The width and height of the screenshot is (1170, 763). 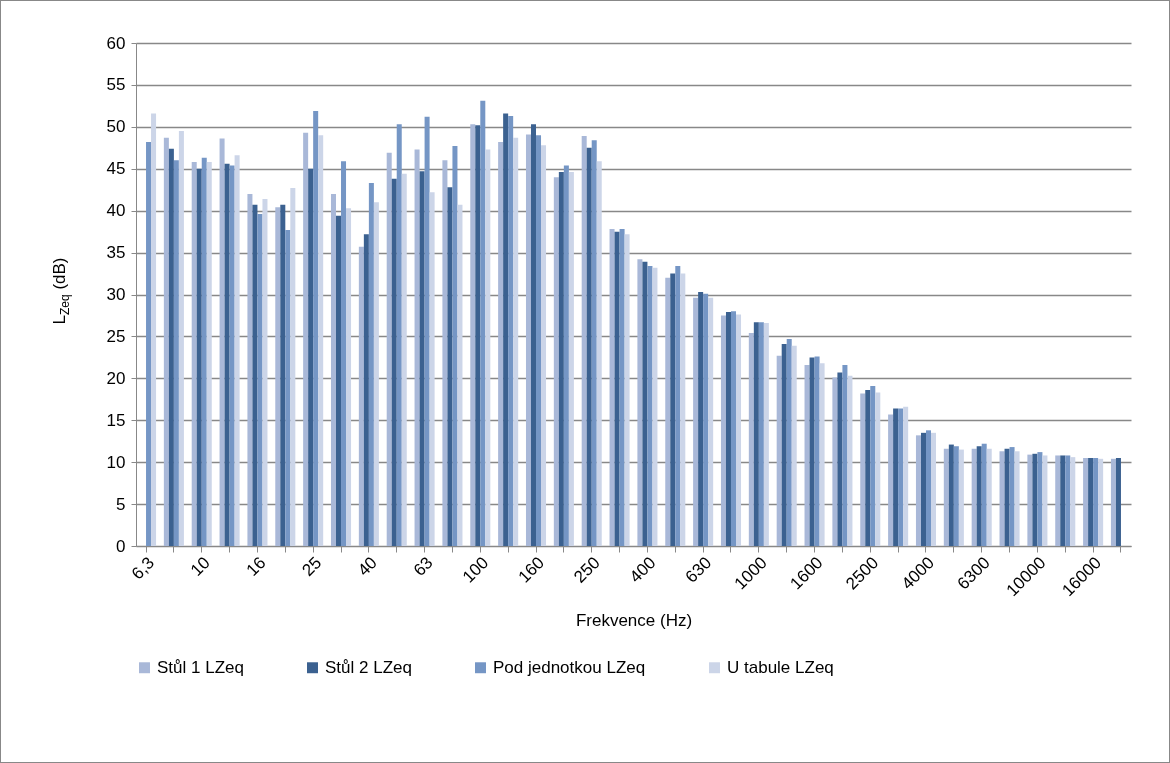 I want to click on x-axis-title: Frekvence (Hz), so click(x=634, y=621).